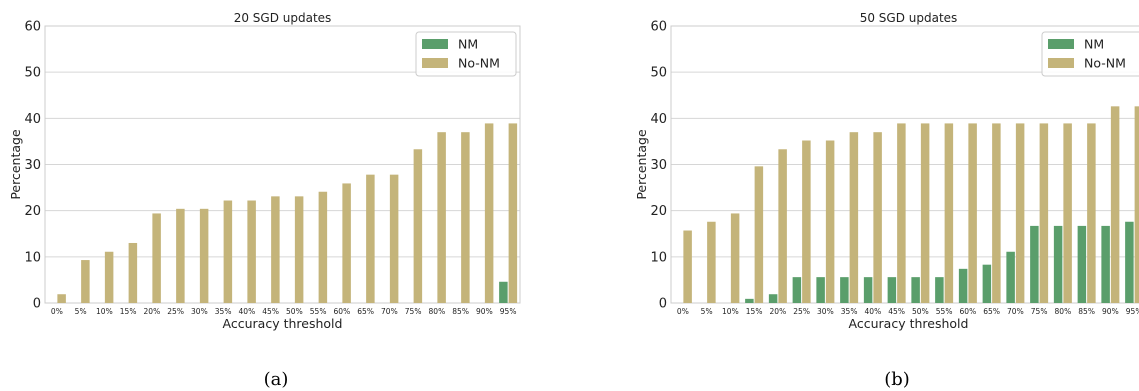  I want to click on x-tick-label: 40%, so click(873, 311).